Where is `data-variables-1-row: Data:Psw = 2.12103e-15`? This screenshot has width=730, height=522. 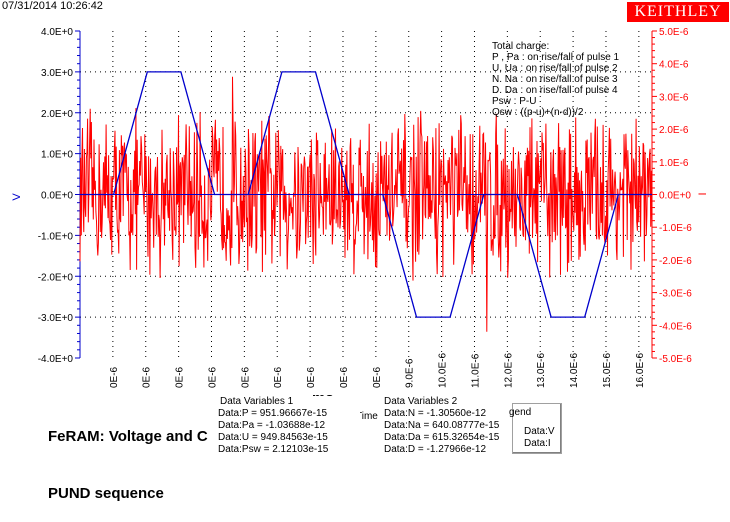 data-variables-1-row: Data:Psw = 2.12103e-15 is located at coordinates (273, 449).